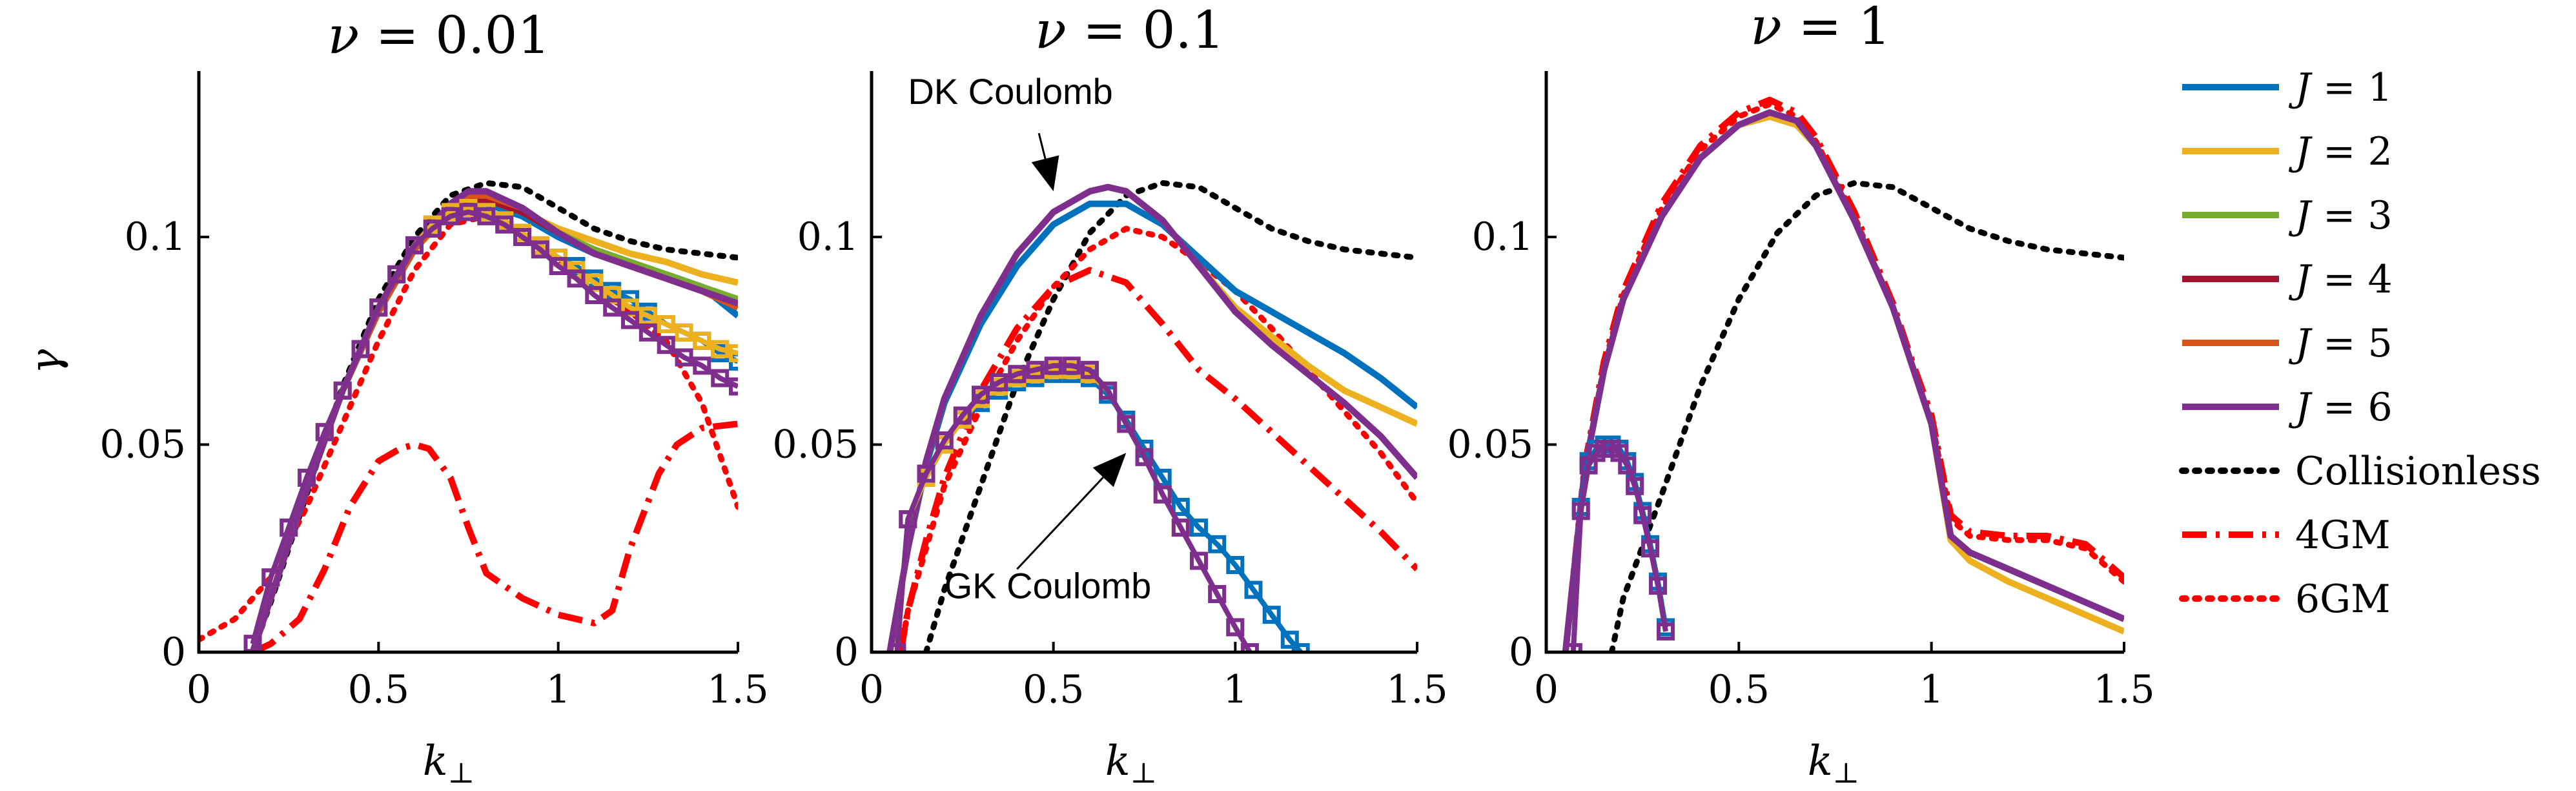 This screenshot has height=791, width=2576. Describe the element at coordinates (738, 689) in the screenshot. I see `x-tick-label: 1.5` at that location.